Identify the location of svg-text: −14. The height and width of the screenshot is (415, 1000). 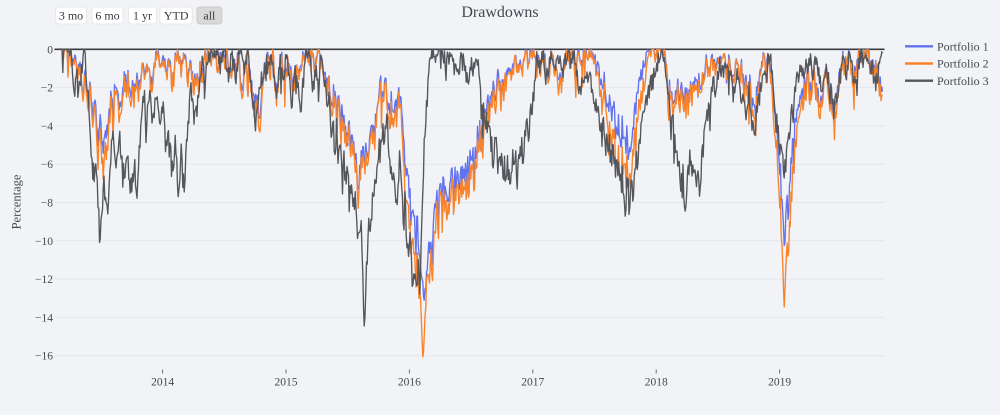
(44, 318).